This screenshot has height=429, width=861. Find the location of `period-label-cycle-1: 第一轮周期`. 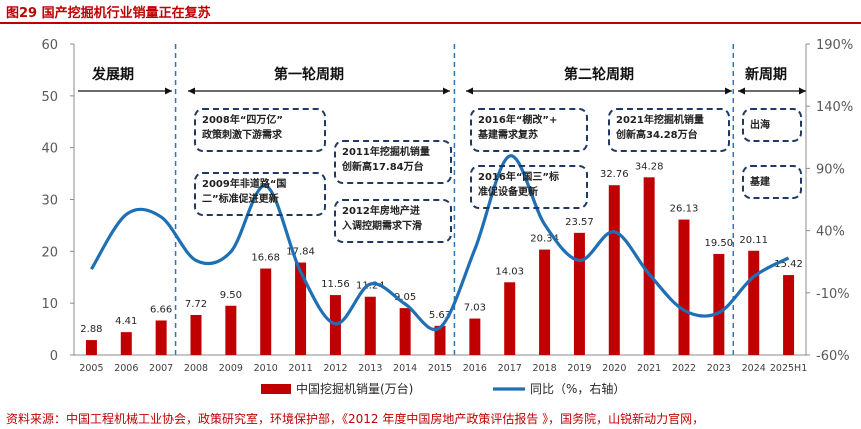

period-label-cycle-1: 第一轮周期 is located at coordinates (309, 75).